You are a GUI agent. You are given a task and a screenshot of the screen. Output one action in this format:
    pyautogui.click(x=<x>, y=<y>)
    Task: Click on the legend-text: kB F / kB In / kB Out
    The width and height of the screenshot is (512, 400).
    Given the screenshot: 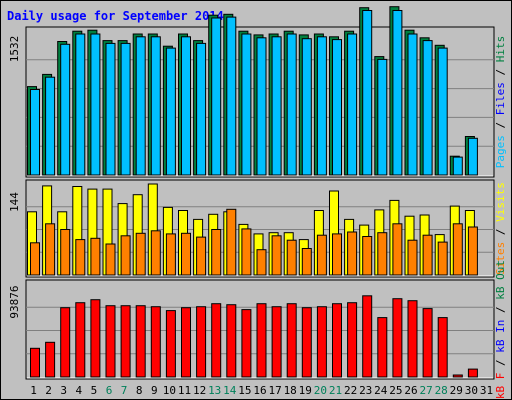 What is the action you would take?
    pyautogui.click(x=500, y=329)
    